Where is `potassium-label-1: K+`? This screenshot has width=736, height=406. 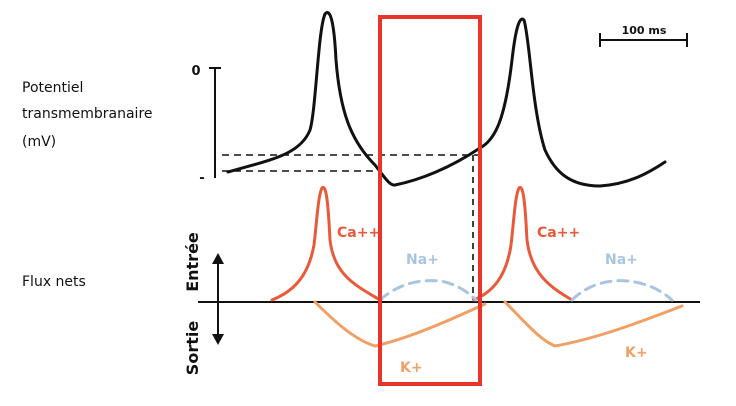 potassium-label-1: K+ is located at coordinates (411, 368).